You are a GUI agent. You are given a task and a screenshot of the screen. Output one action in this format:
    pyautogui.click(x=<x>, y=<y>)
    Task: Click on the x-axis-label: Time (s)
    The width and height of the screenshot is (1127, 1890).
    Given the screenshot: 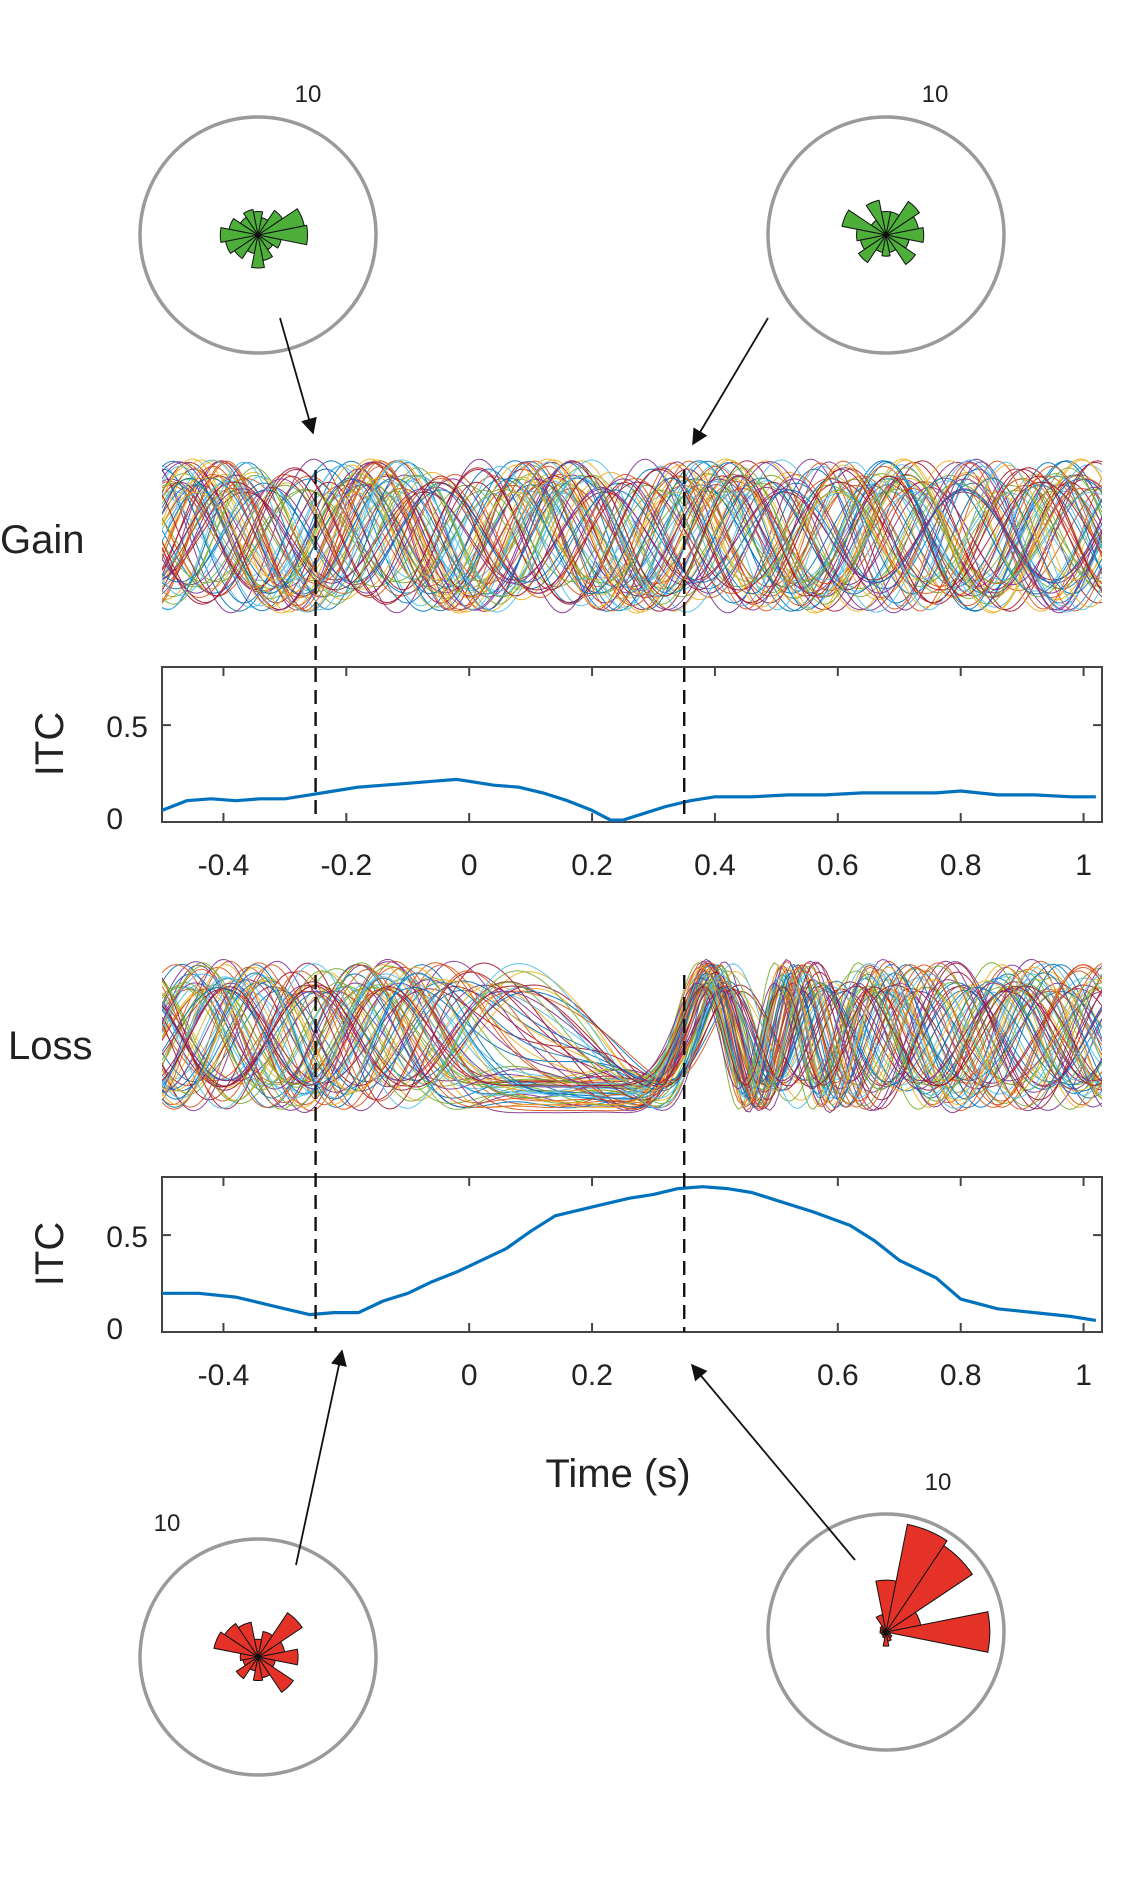 What is the action you would take?
    pyautogui.click(x=617, y=1474)
    